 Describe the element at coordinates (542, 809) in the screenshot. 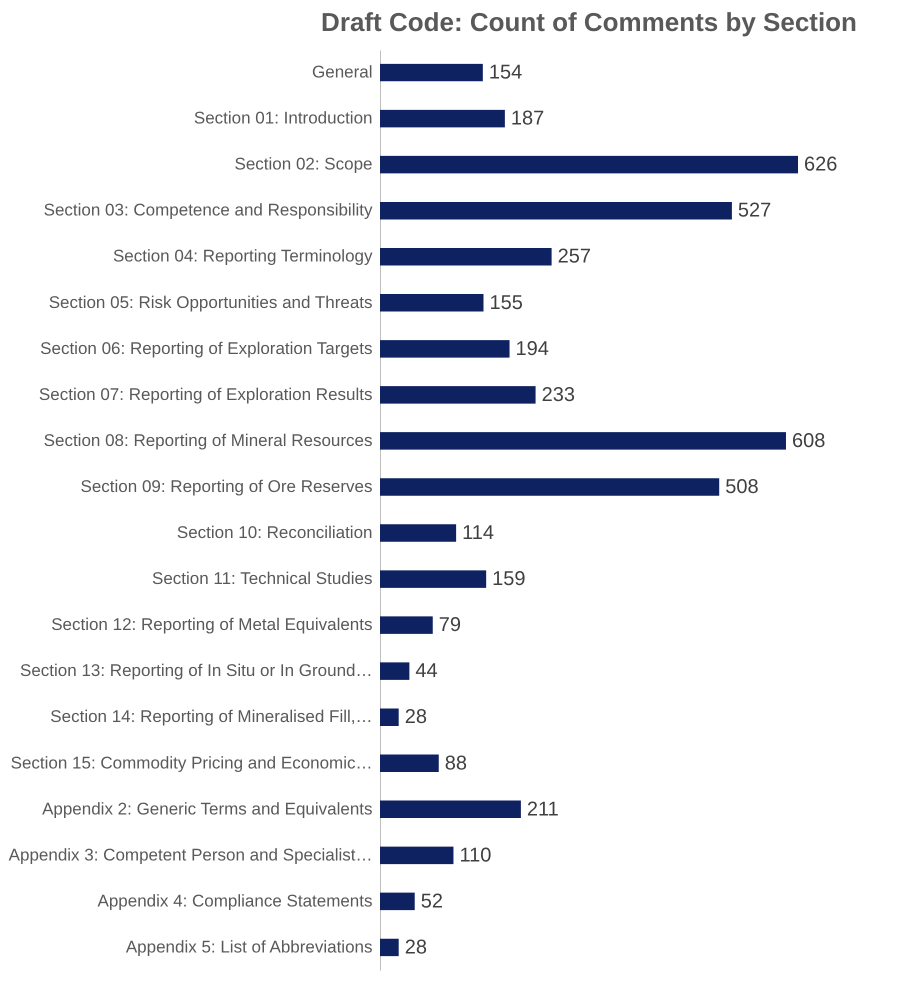

I see `data-label: 211` at that location.